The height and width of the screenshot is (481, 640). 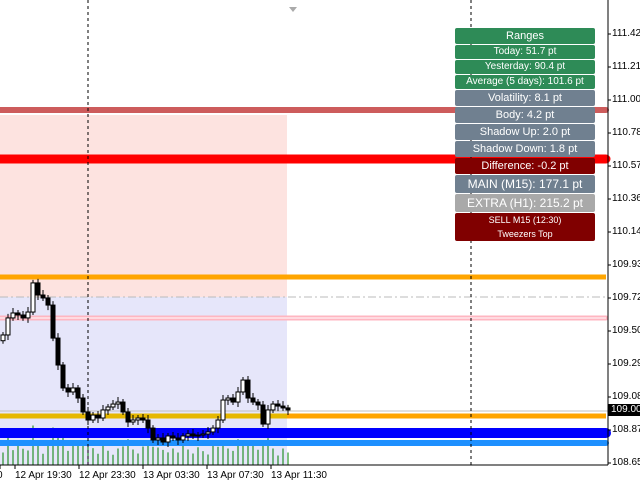 I want to click on shadow-down: Shadow Down: 1.8 pt, so click(x=525, y=149).